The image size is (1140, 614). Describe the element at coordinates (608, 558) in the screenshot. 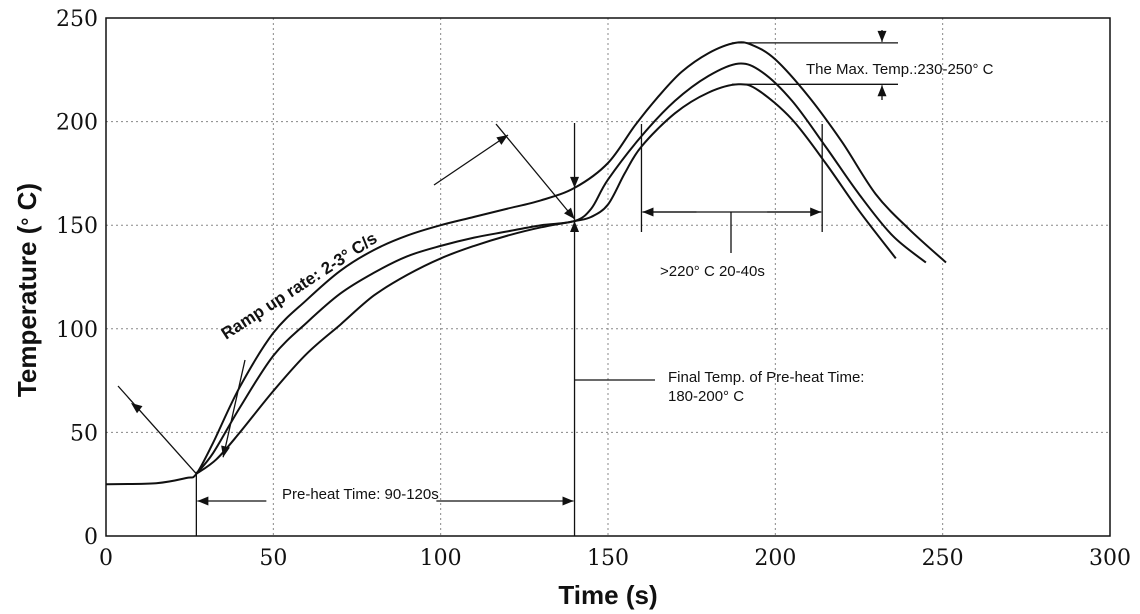

I see `x-tick-label: 150` at that location.